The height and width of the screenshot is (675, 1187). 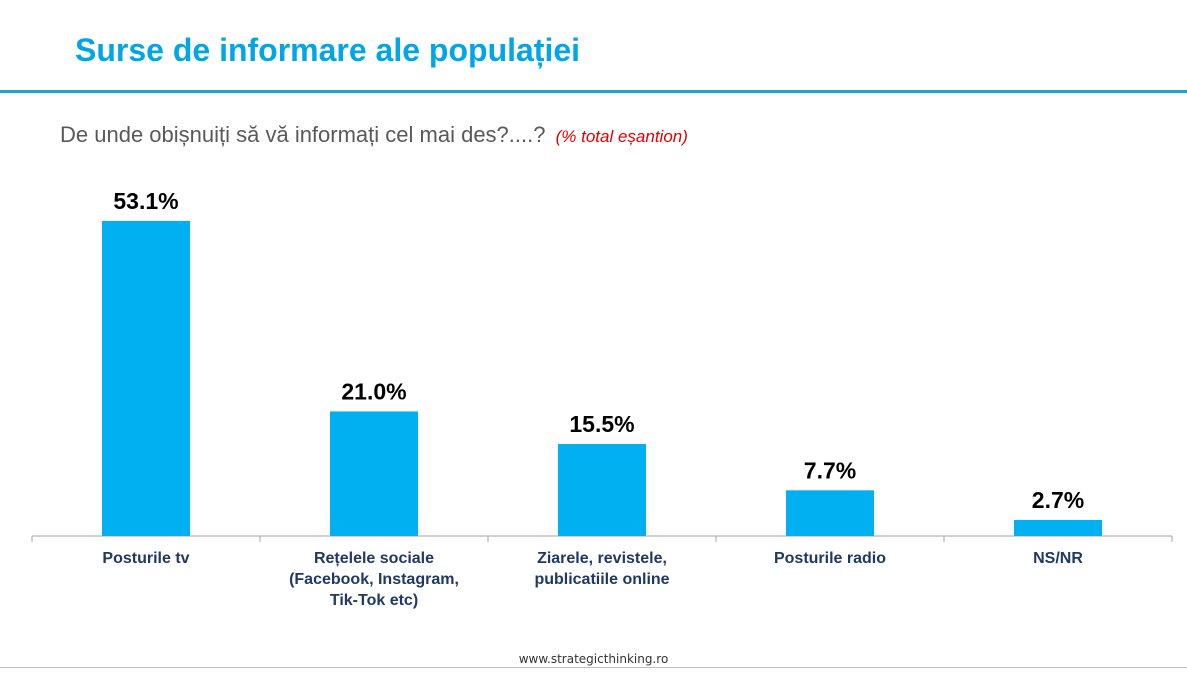 I want to click on category-label-line: Posturile tv, so click(x=145, y=558).